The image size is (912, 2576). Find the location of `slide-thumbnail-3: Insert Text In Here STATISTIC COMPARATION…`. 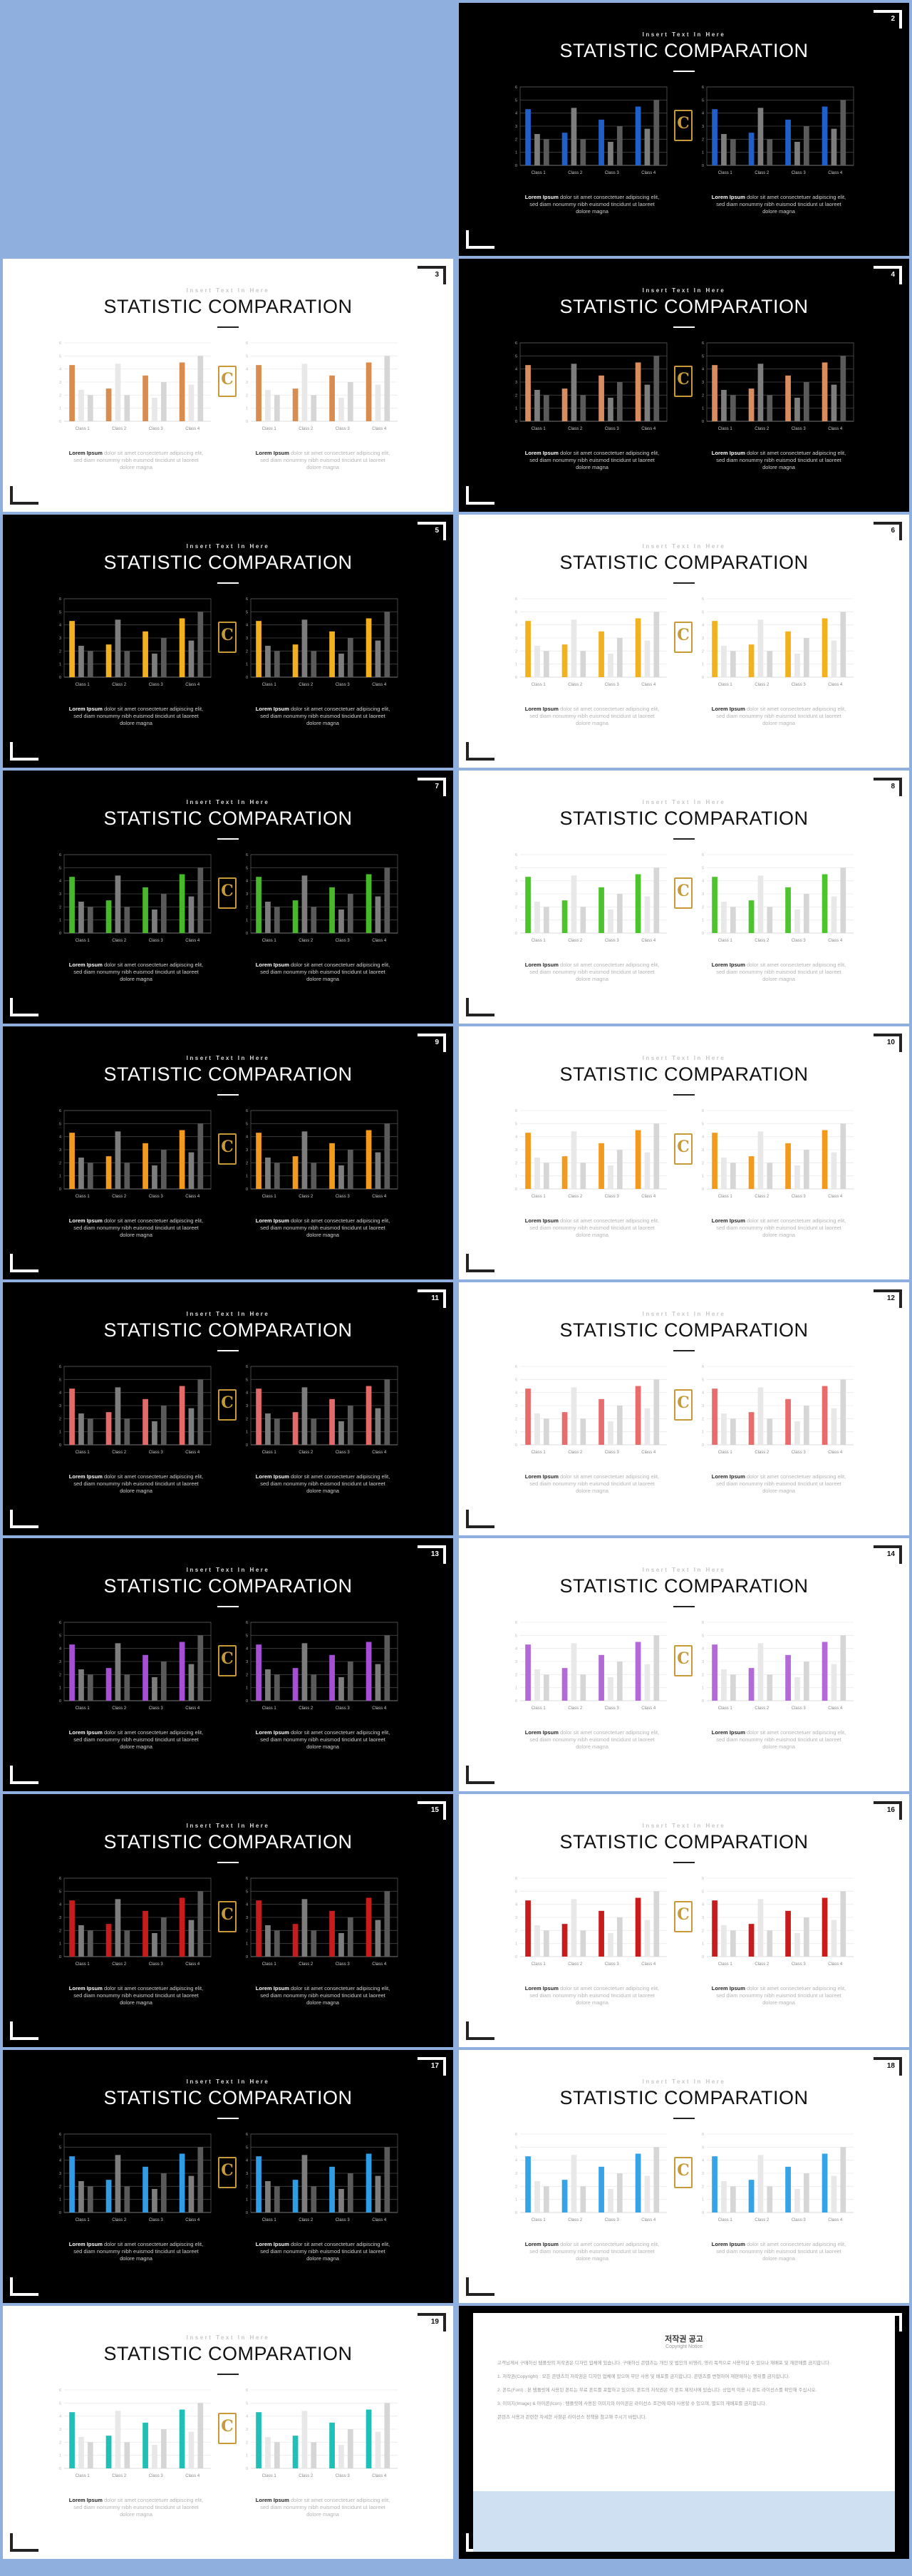

slide-thumbnail-3: Insert Text In Here STATISTIC COMPARATION… is located at coordinates (228, 385).